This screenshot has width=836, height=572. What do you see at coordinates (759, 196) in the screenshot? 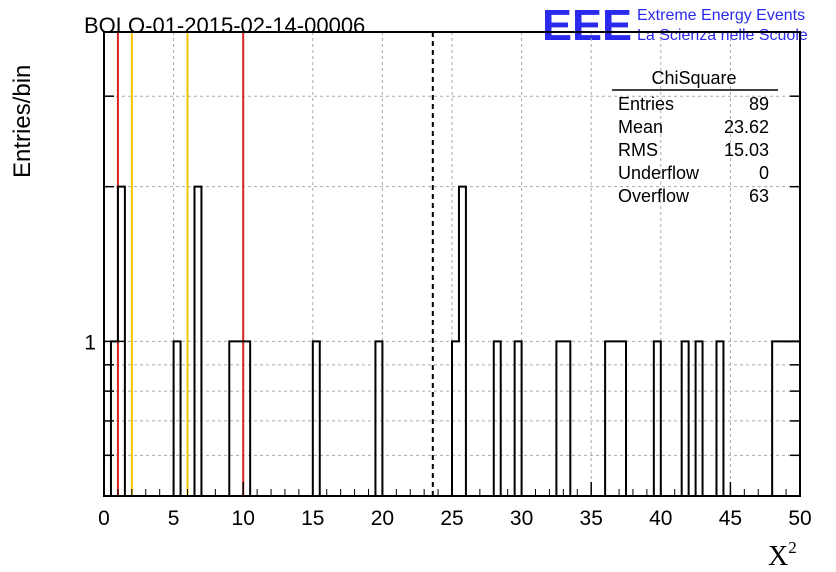
I see `stats-row-value: 63` at bounding box center [759, 196].